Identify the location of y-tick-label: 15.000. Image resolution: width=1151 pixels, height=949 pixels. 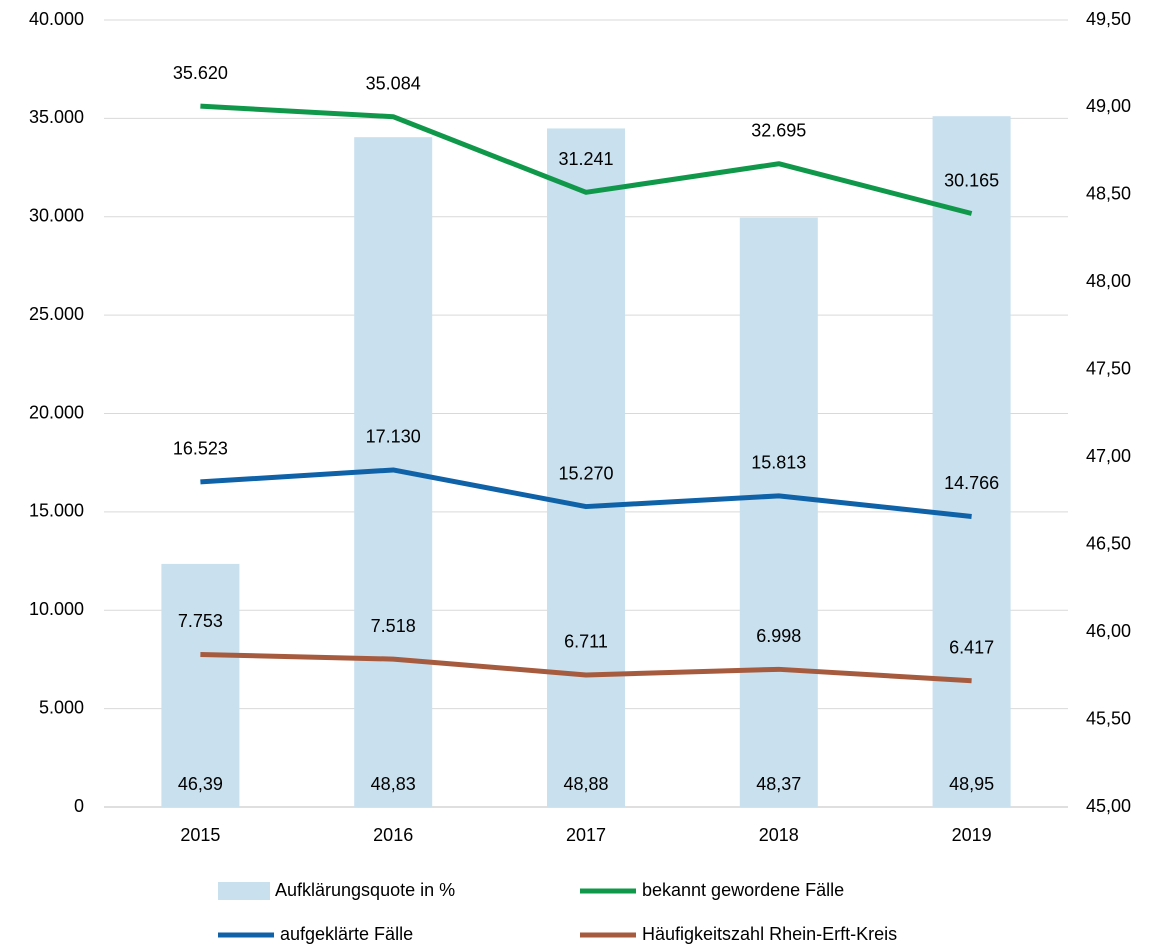
(56, 511).